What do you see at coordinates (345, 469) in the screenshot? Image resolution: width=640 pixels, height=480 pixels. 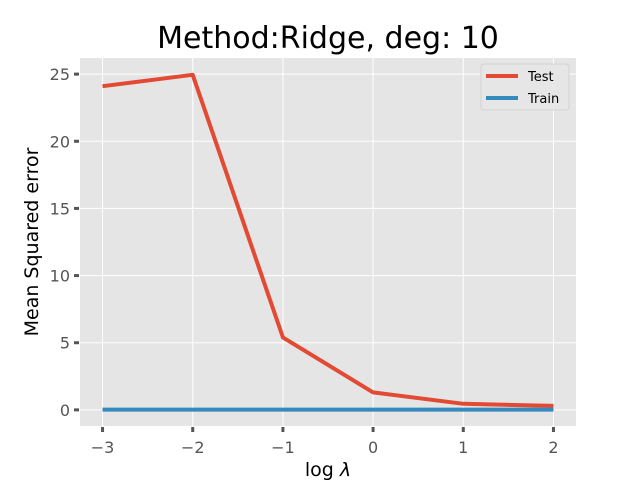 I see `x-axis-label-lambda: λ` at bounding box center [345, 469].